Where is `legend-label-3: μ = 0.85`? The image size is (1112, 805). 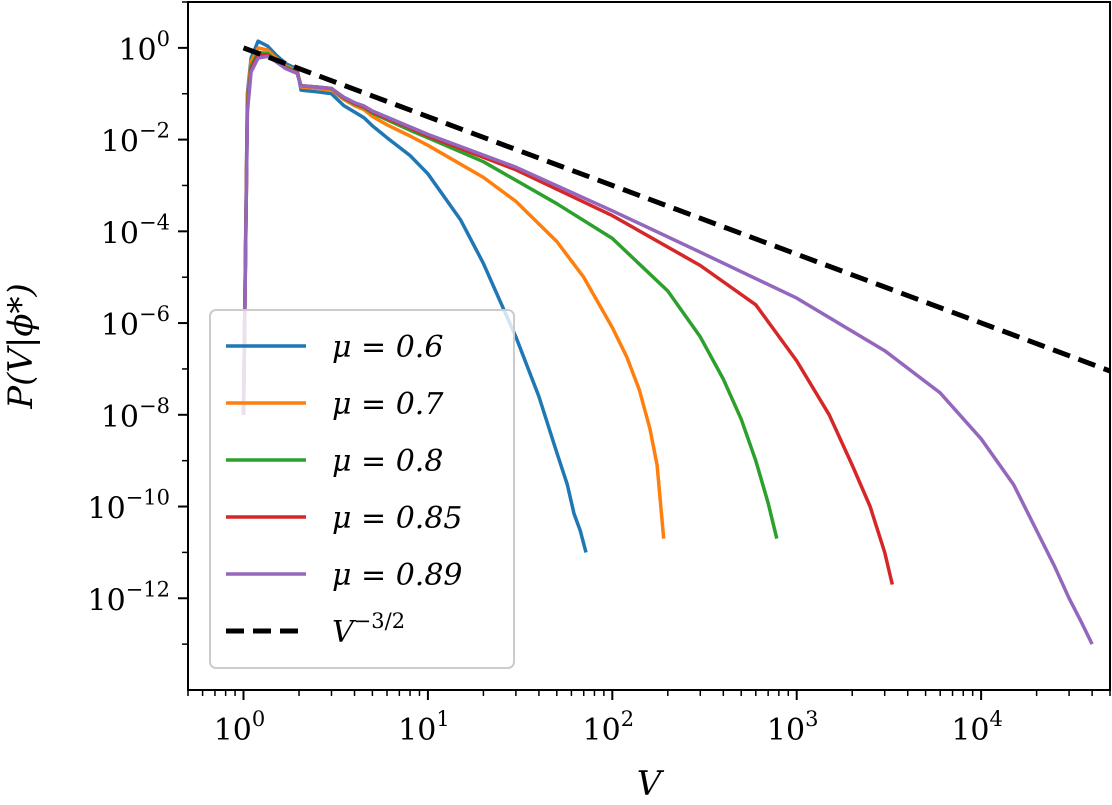 legend-label-3: μ = 0.85 is located at coordinates (397, 518).